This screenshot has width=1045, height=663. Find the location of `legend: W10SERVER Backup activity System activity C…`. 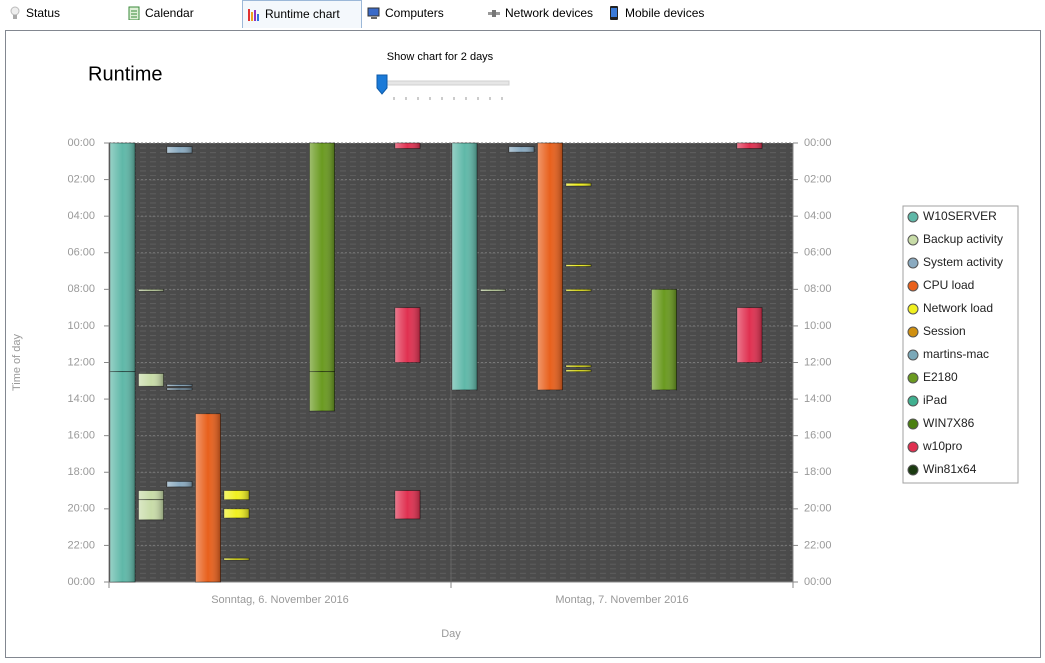

legend: W10SERVER Backup activity System activity C… is located at coordinates (960, 344).